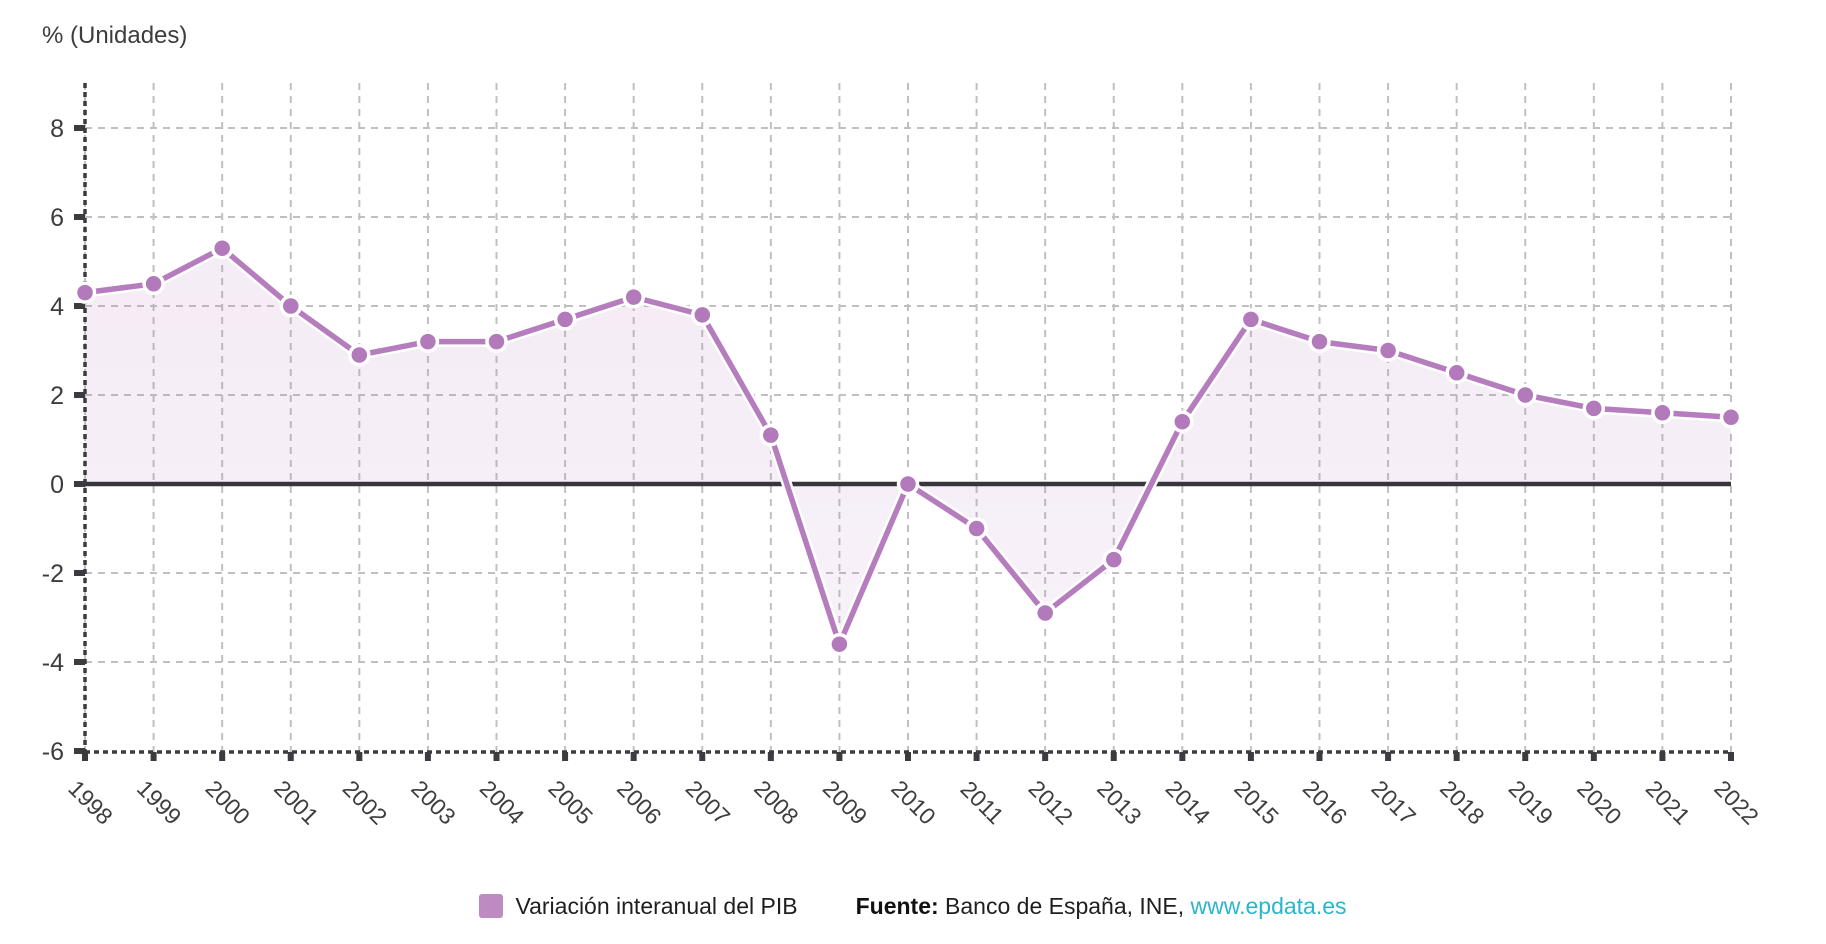 The width and height of the screenshot is (1826, 944). Describe the element at coordinates (53, 663) in the screenshot. I see `svg-text: -4` at that location.